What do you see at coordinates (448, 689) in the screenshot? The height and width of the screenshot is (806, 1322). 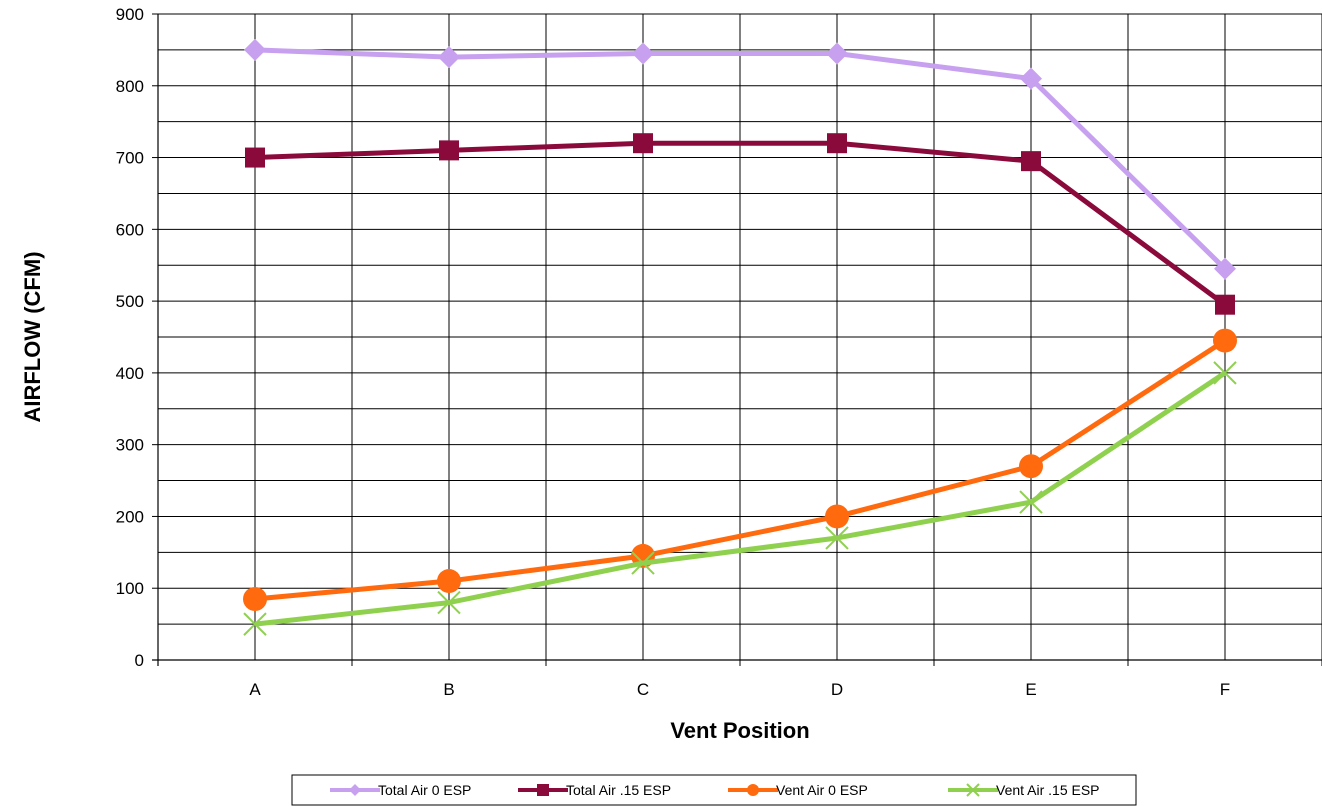 I see `x-tick-label: B` at bounding box center [448, 689].